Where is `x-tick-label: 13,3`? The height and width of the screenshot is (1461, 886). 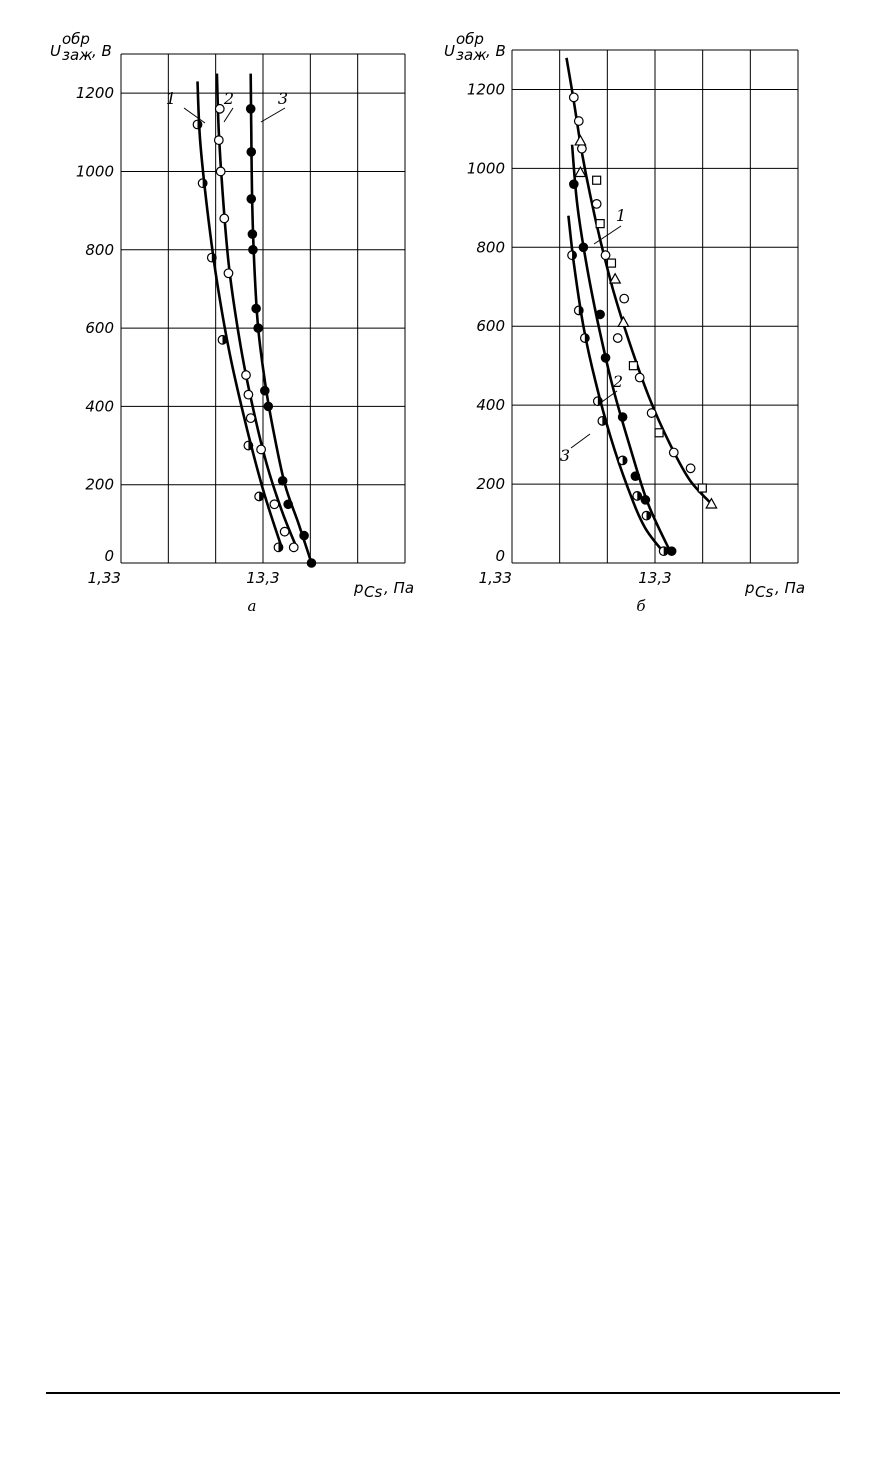
x-tick-label: 13,3 is located at coordinates (262, 578).